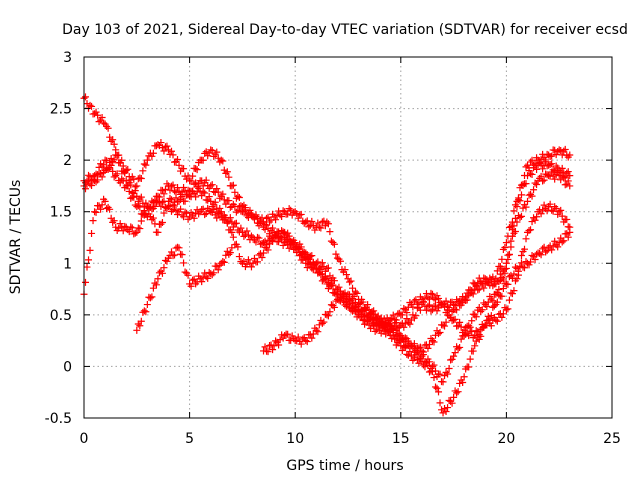 The width and height of the screenshot is (640, 480). I want to click on y-tick-label: 0, so click(67, 367).